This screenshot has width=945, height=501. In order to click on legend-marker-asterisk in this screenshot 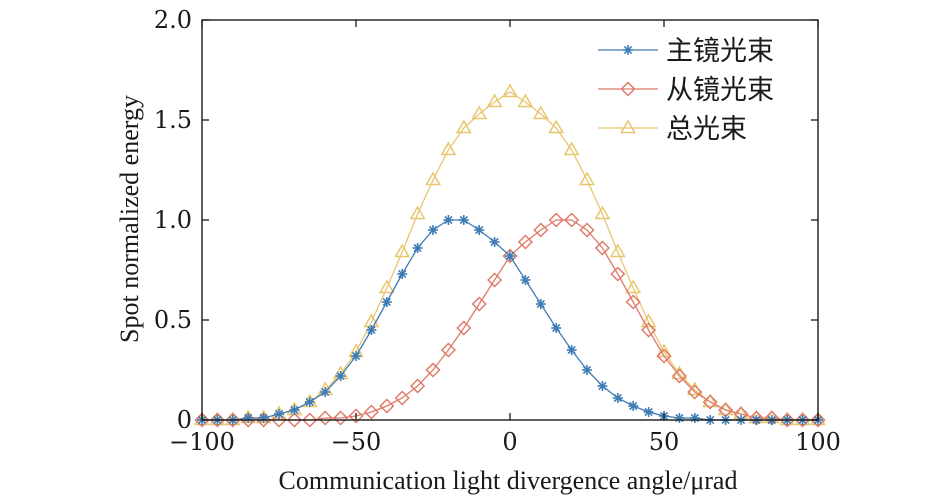, I will do `click(628, 50)`.